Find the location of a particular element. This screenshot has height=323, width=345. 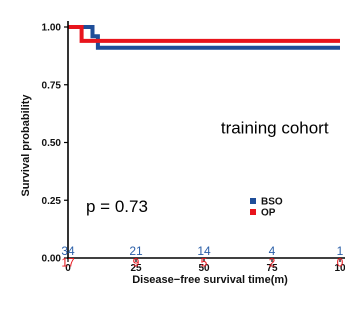

risk-count-bso: 1 is located at coordinates (340, 251).